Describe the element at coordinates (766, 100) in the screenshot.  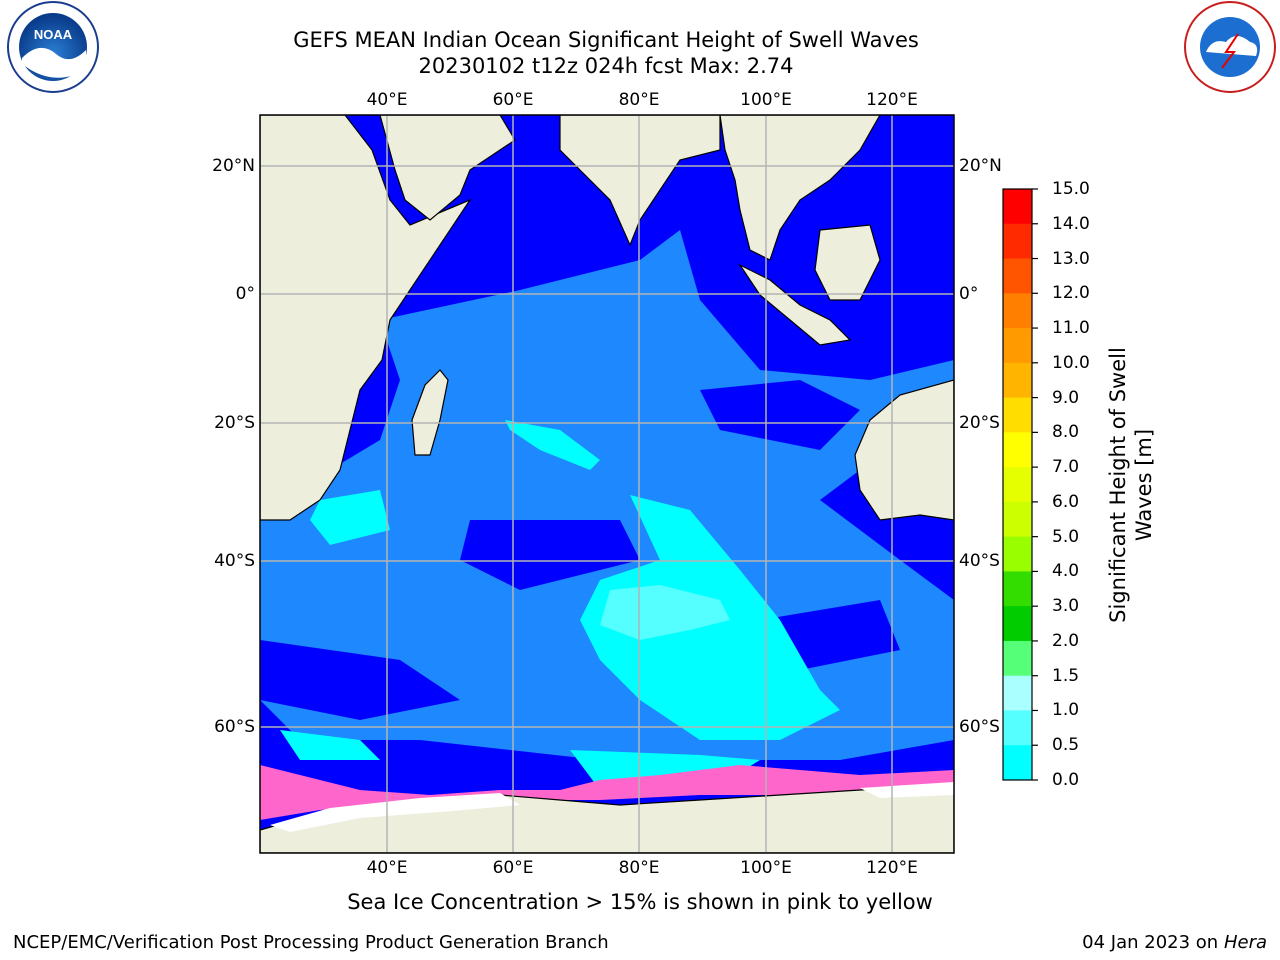
I see `lon-label-top-100e: 100°E` at that location.